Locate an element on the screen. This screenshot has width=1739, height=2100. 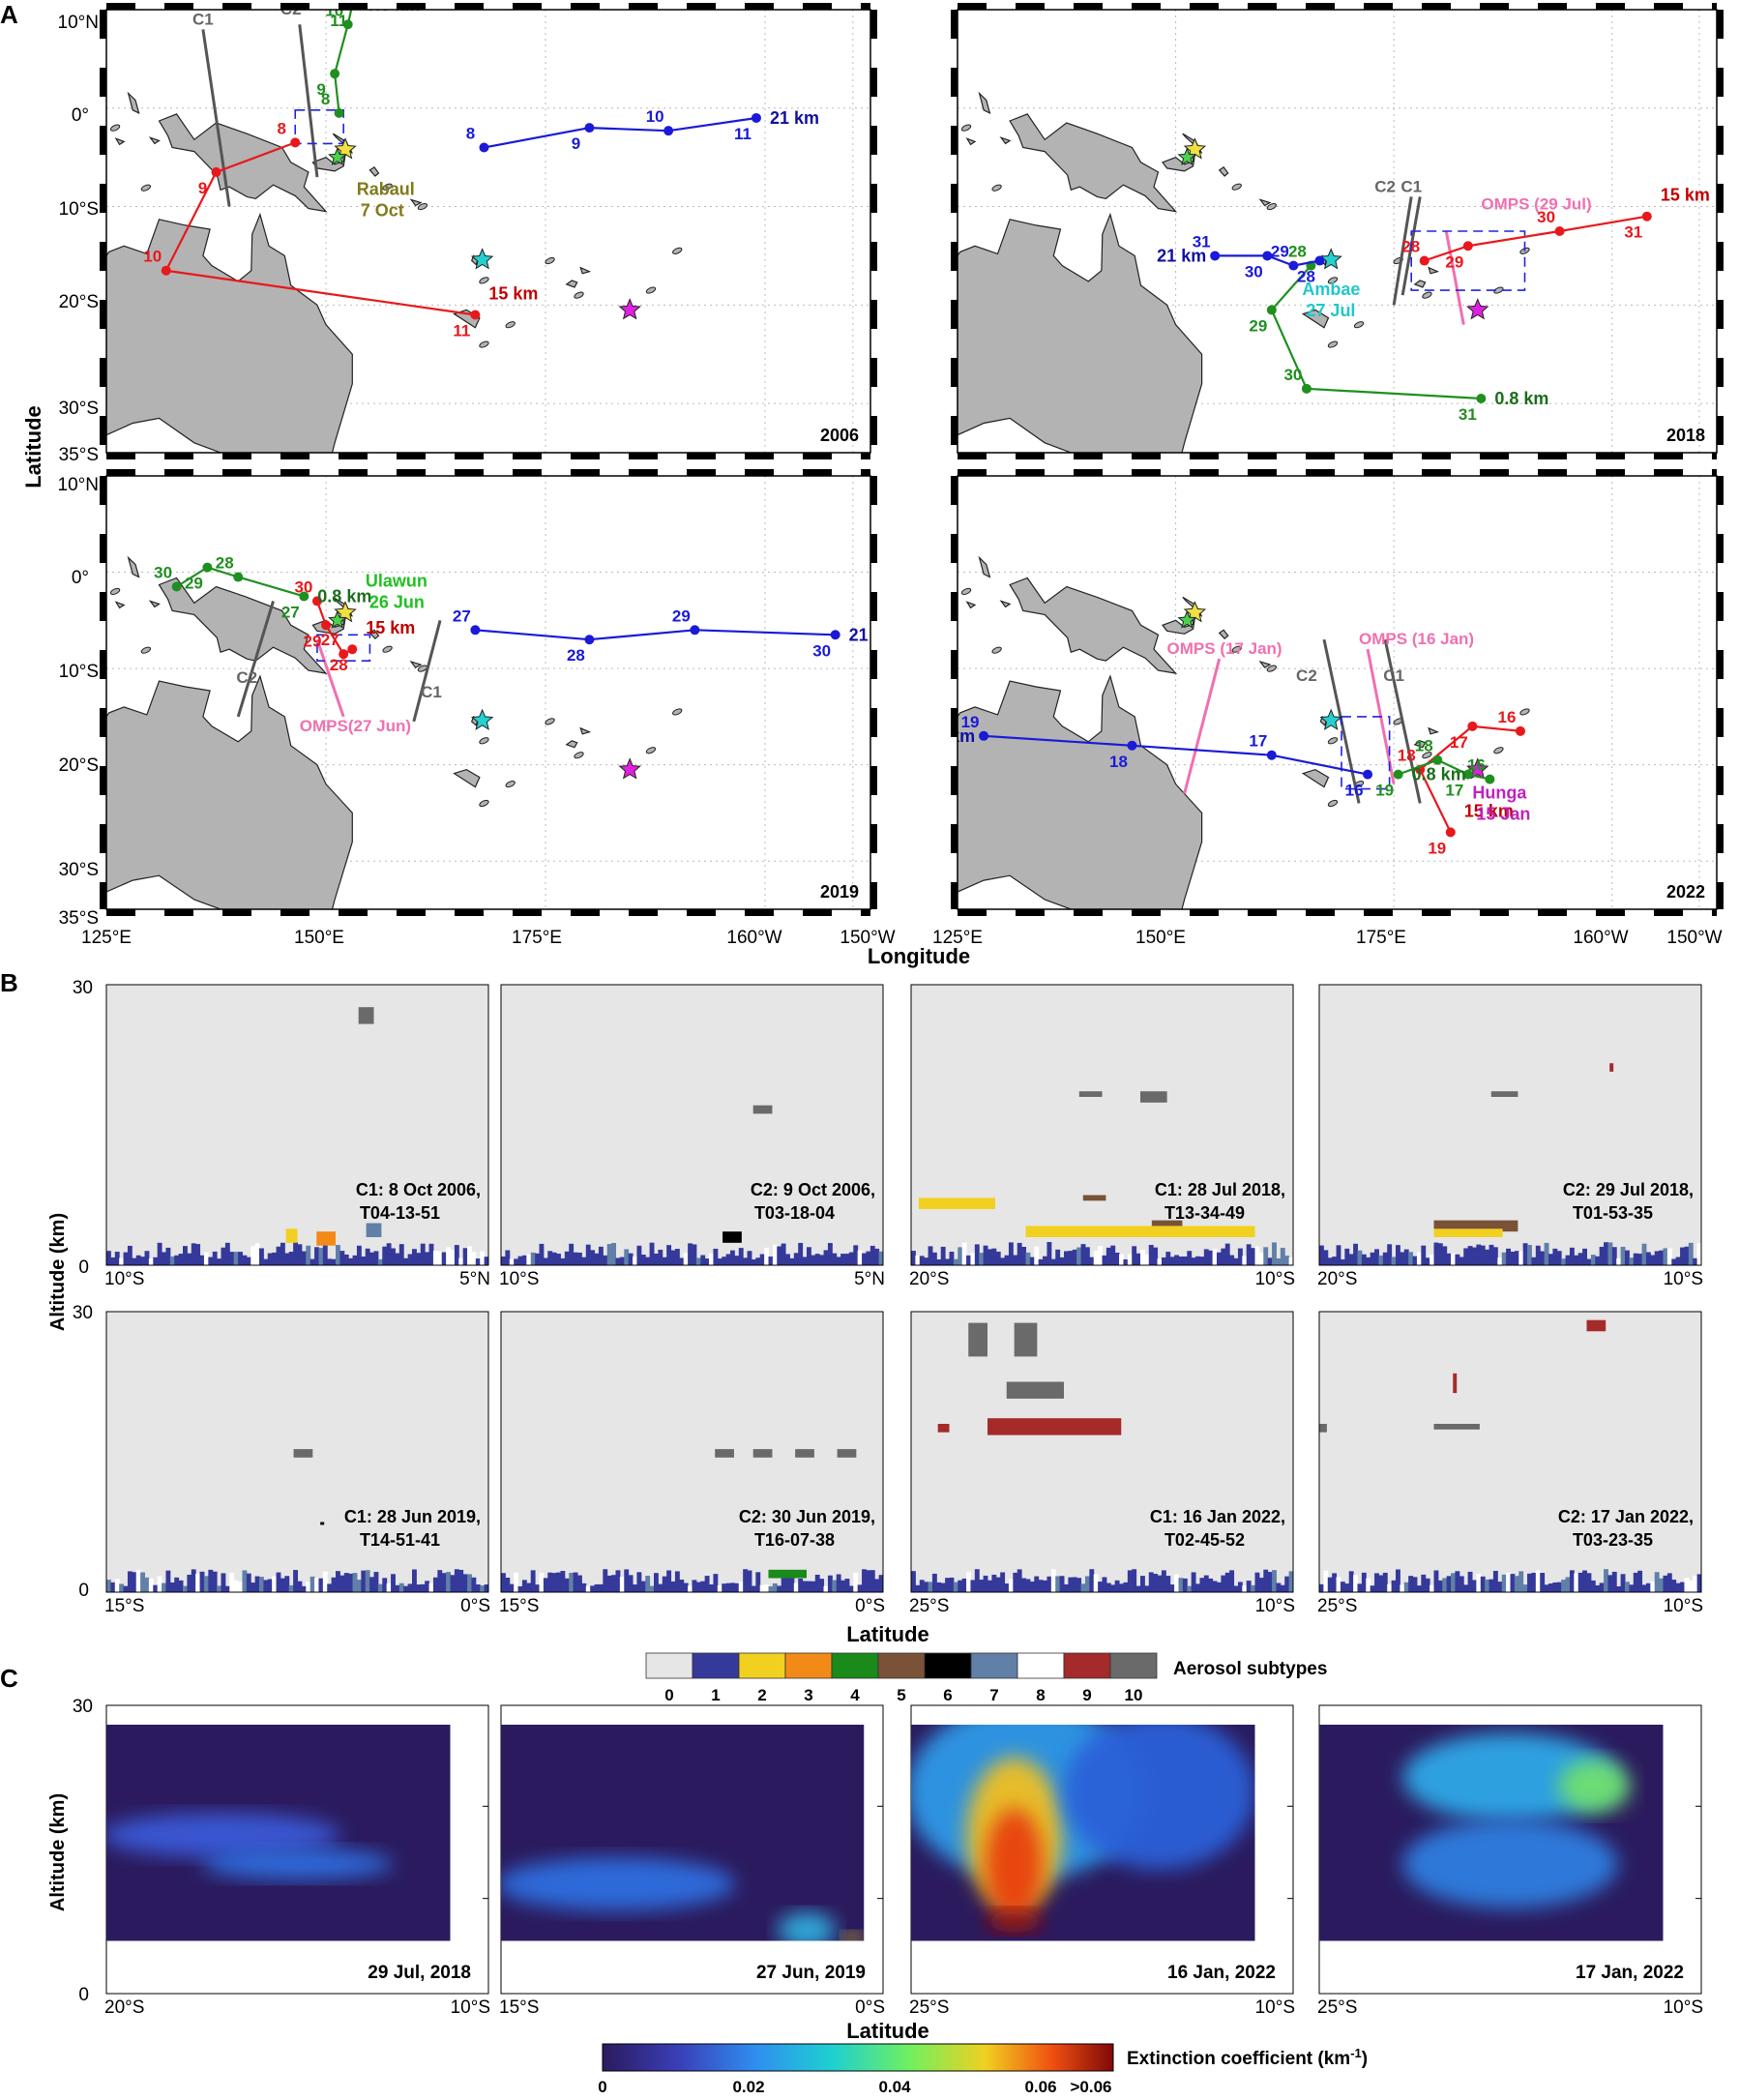
curtain-panel-3: C1: 28 Jul 2018, T13-34-49 20°S 10°S is located at coordinates (1102, 1136).